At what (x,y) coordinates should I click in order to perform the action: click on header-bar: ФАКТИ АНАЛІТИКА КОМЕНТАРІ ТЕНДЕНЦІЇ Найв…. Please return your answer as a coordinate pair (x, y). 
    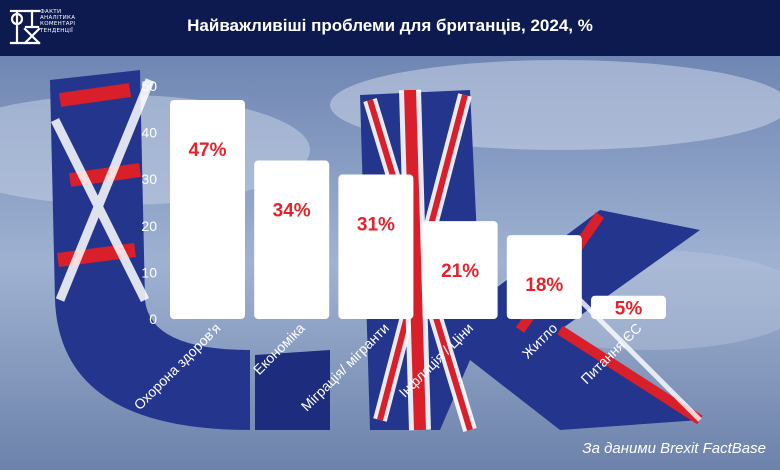
    Looking at the image, I should click on (390, 28).